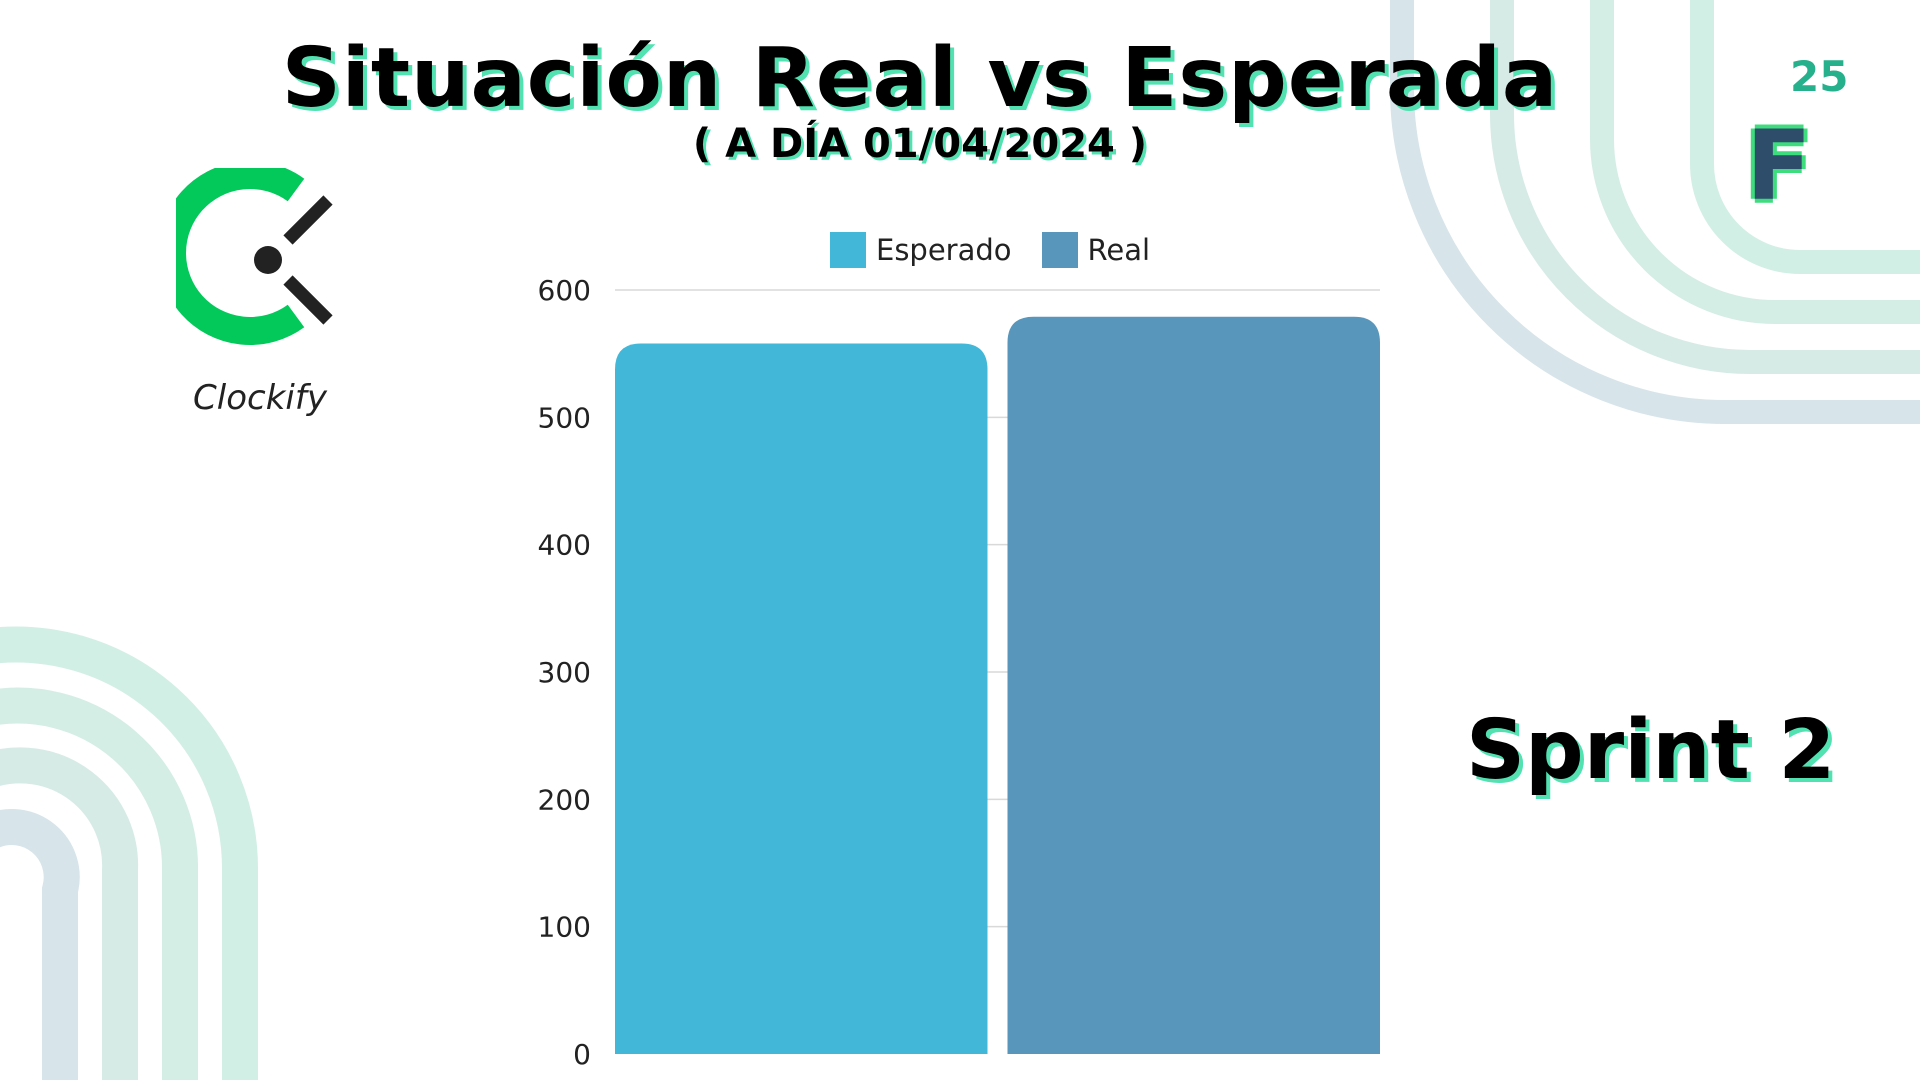 This screenshot has width=1920, height=1080. I want to click on page-title: Situación Real vs Esperada, so click(920, 78).